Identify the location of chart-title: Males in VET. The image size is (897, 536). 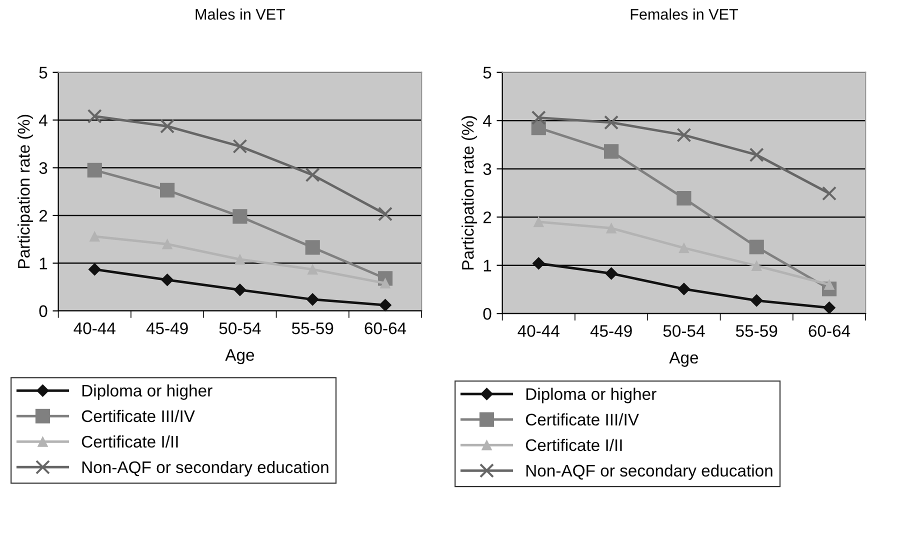
(241, 14).